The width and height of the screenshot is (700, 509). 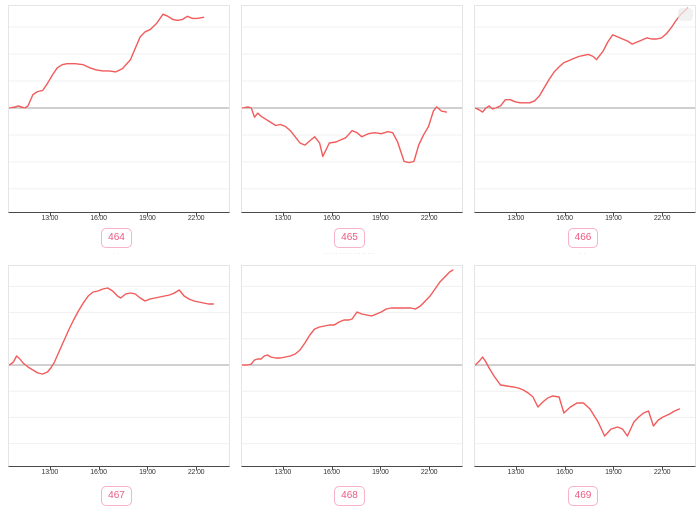 I want to click on chart-id-badge: 465, so click(x=349, y=238).